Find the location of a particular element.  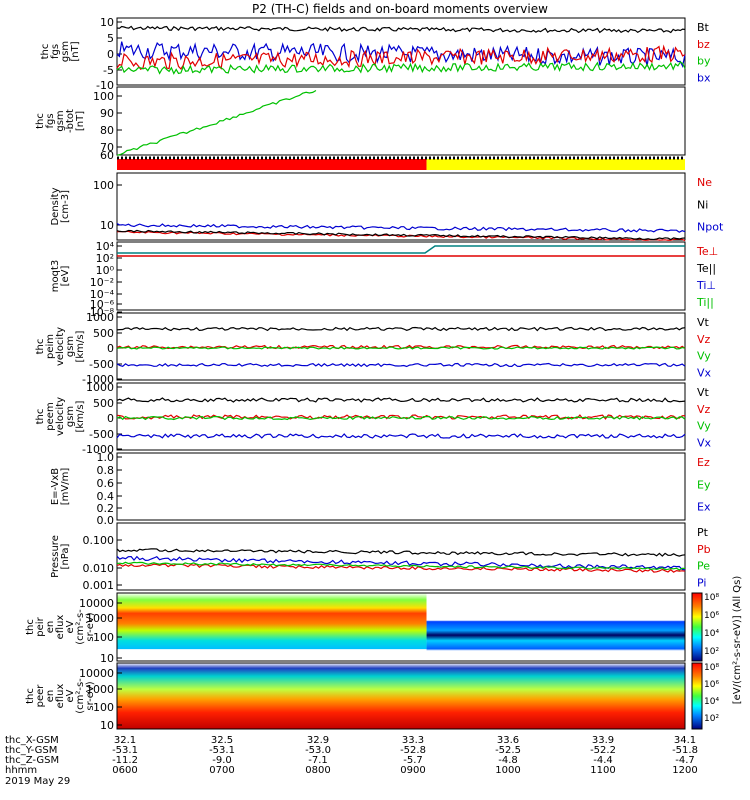

y-axis-label: [cm-3] is located at coordinates (65, 206).